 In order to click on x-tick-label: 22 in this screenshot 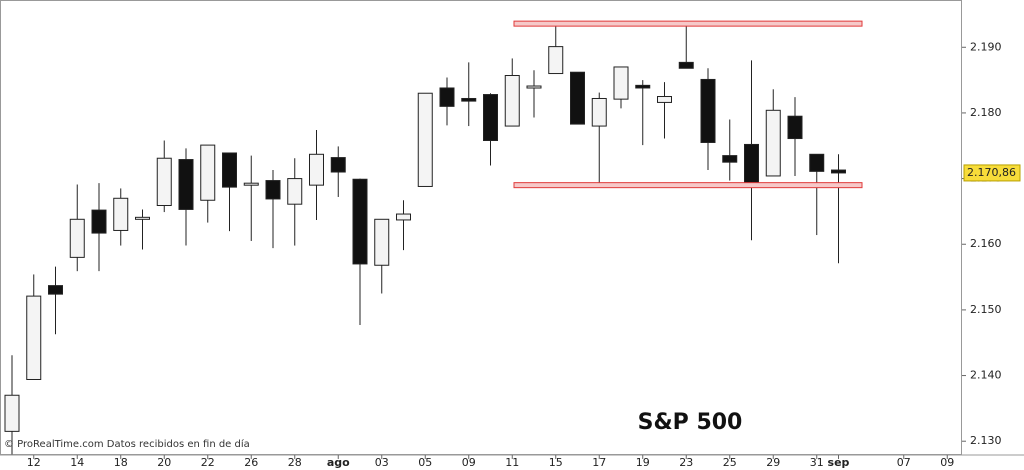, I will do `click(208, 462)`.